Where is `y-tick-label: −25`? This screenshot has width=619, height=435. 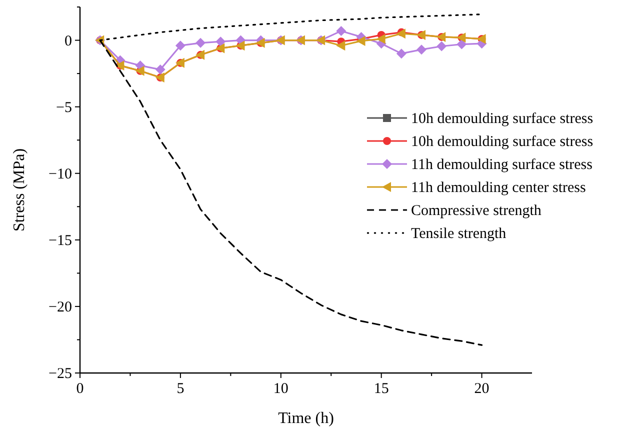
y-tick-label: −25 is located at coordinates (60, 374).